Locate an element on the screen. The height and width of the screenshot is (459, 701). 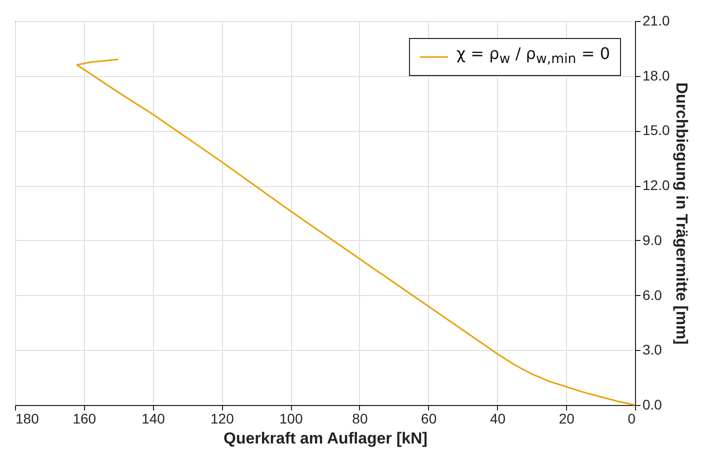
y-axis-title: Durchbiegung in Trägermitte [mm] is located at coordinates (681, 213).